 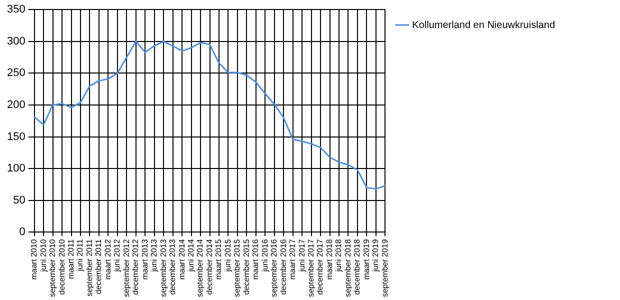 I want to click on x-tick-label: september 2015, so click(x=237, y=268).